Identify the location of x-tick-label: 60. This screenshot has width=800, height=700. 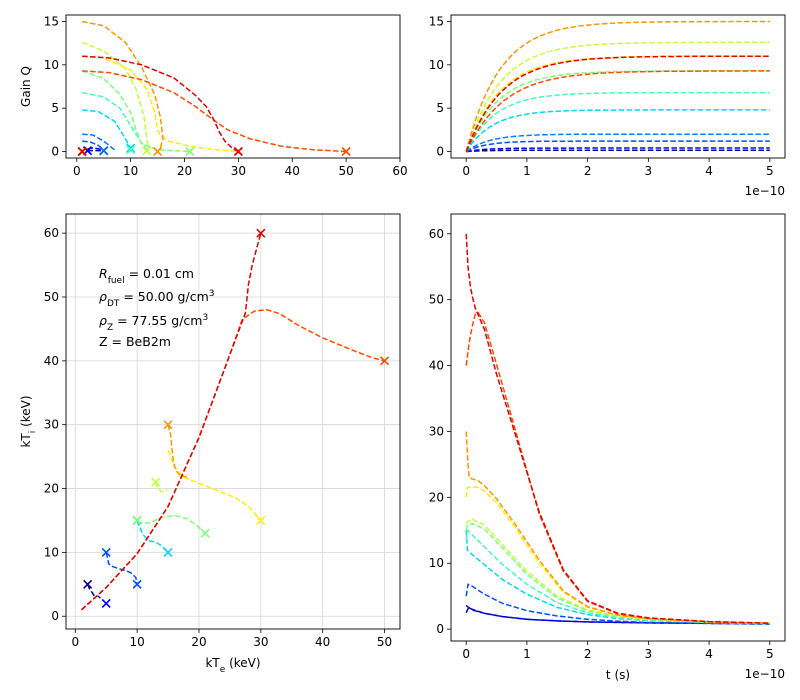
(399, 171).